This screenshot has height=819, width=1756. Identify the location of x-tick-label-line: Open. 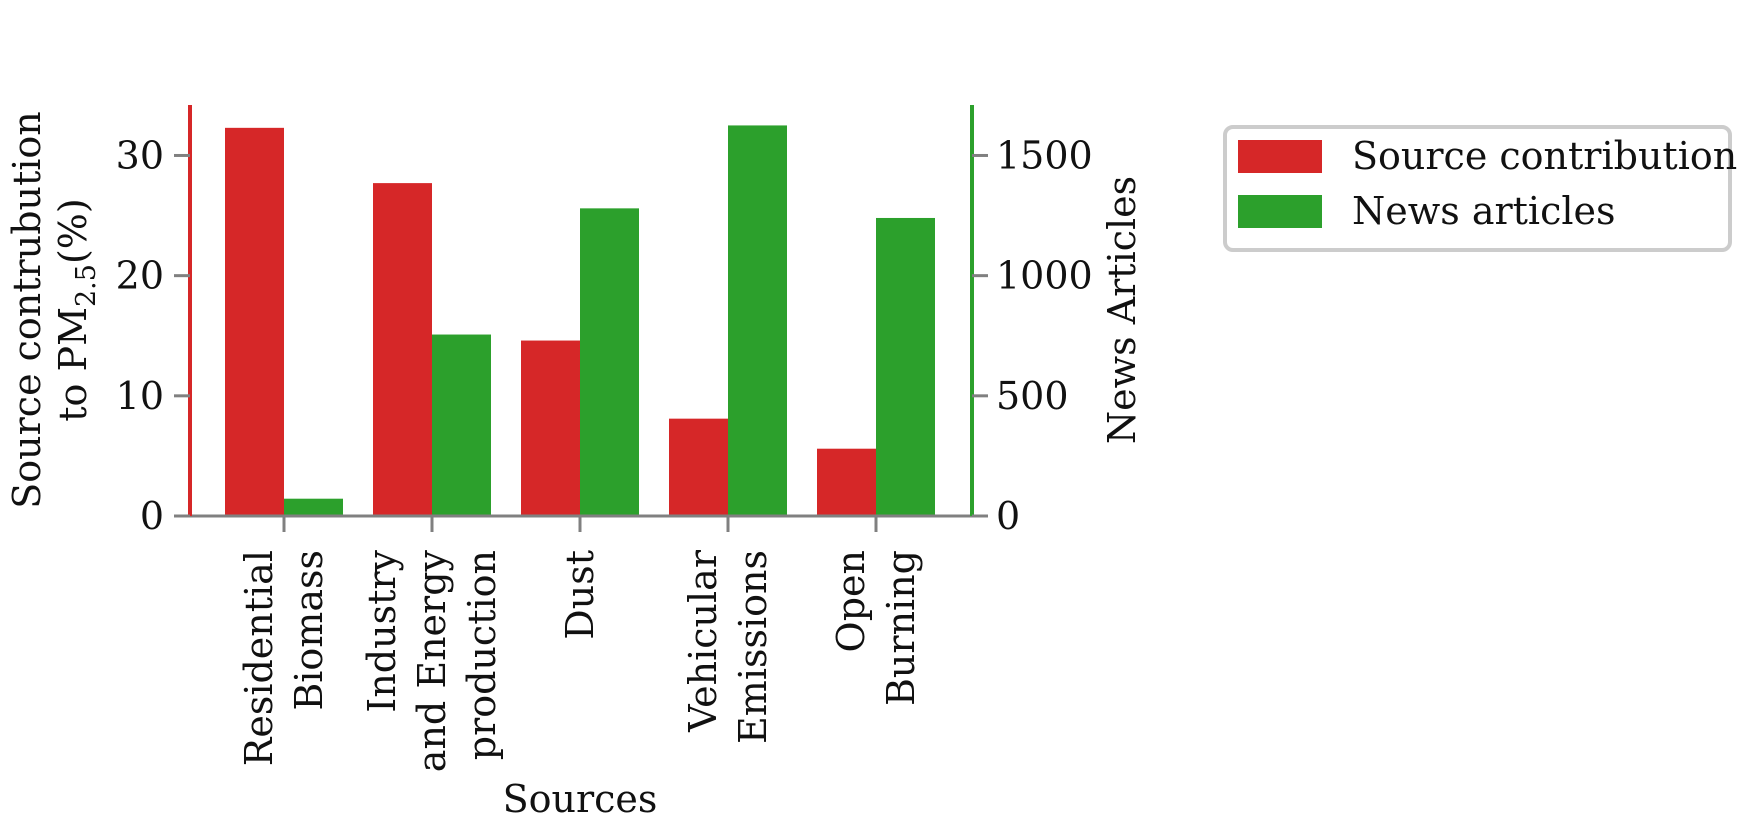
(851, 601).